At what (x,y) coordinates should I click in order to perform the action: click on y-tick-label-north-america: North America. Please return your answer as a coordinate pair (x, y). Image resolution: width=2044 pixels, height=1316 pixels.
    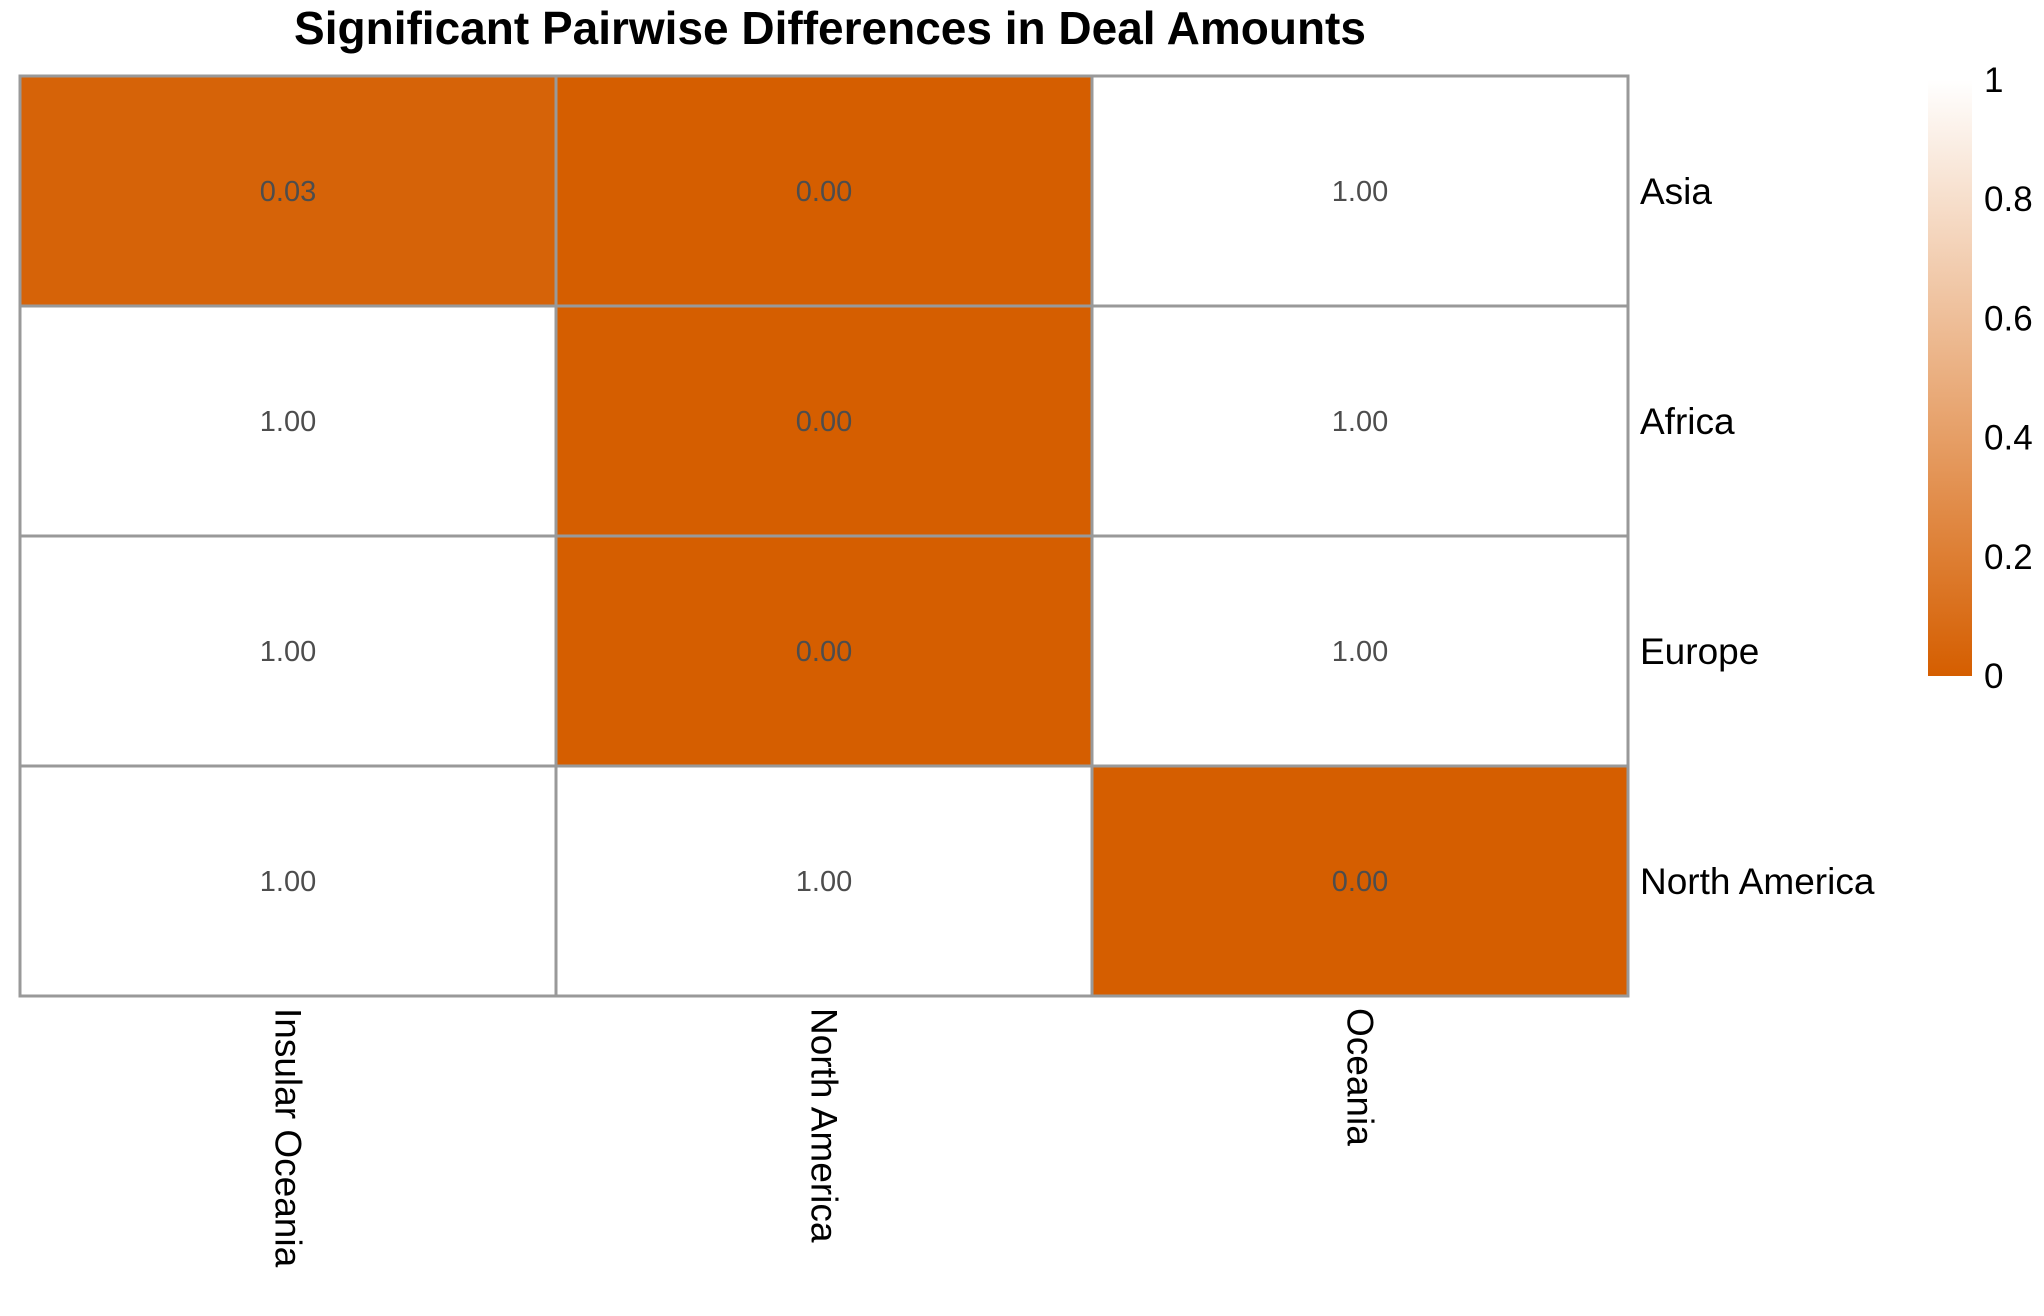
    Looking at the image, I should click on (1757, 881).